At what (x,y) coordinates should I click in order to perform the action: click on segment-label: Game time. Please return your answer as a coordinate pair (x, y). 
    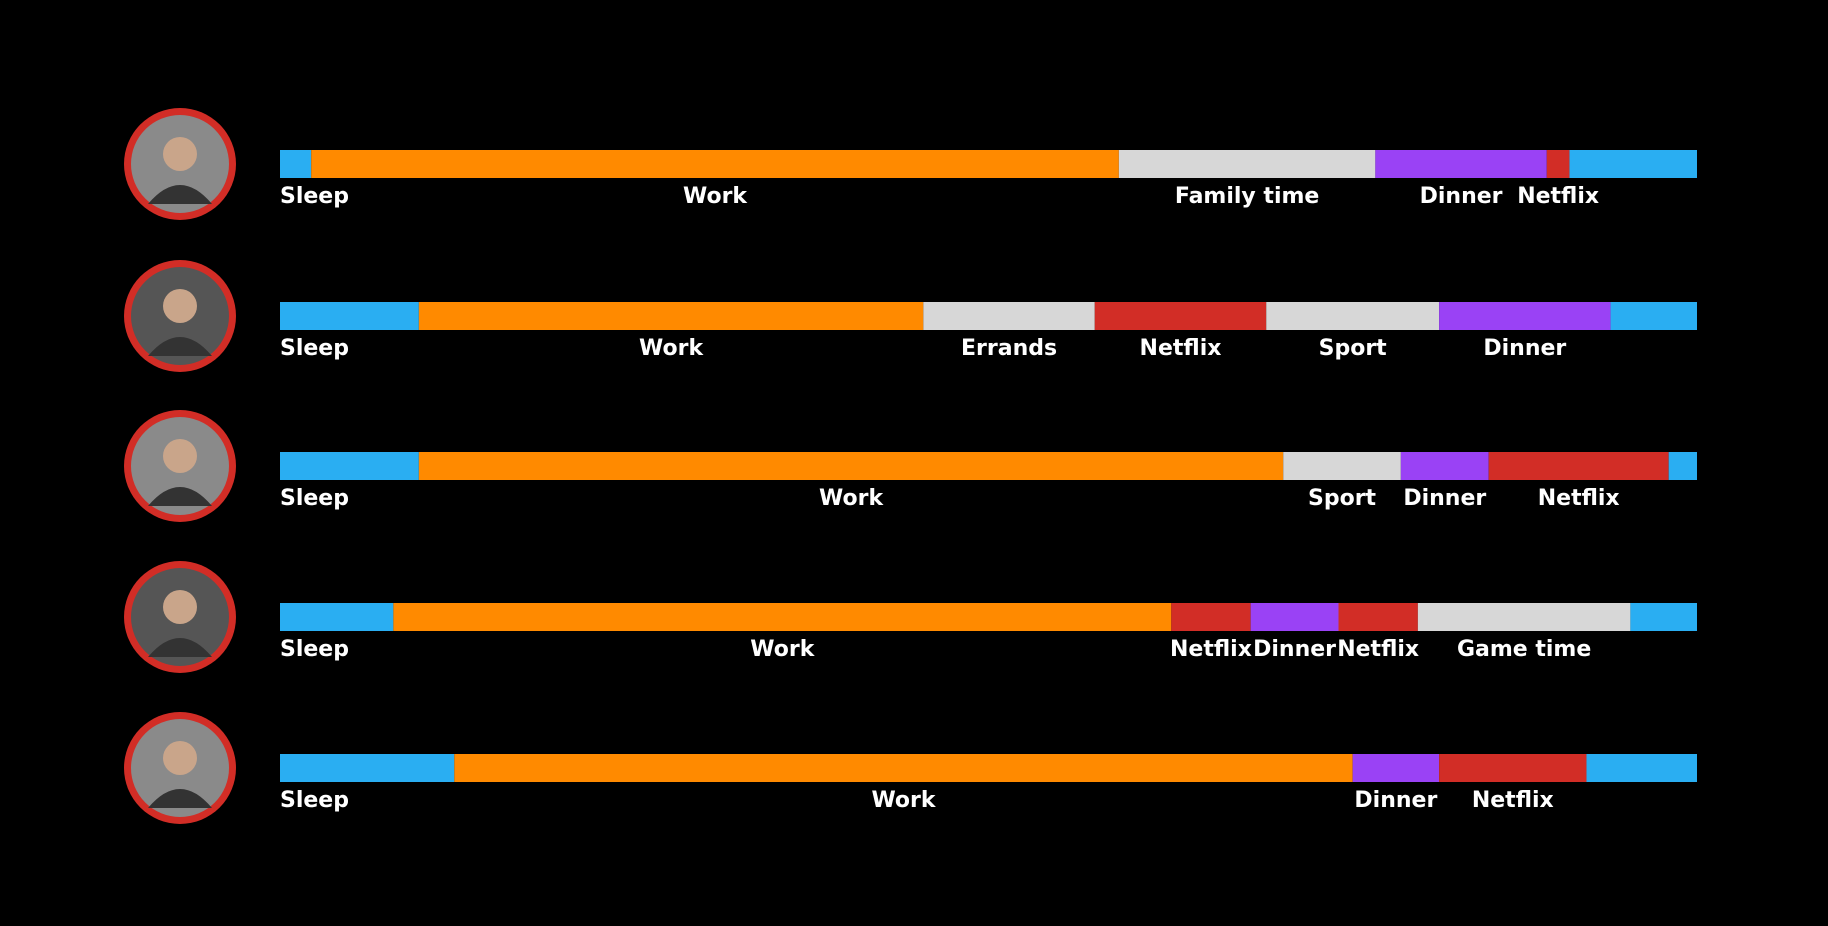
    Looking at the image, I should click on (1524, 649).